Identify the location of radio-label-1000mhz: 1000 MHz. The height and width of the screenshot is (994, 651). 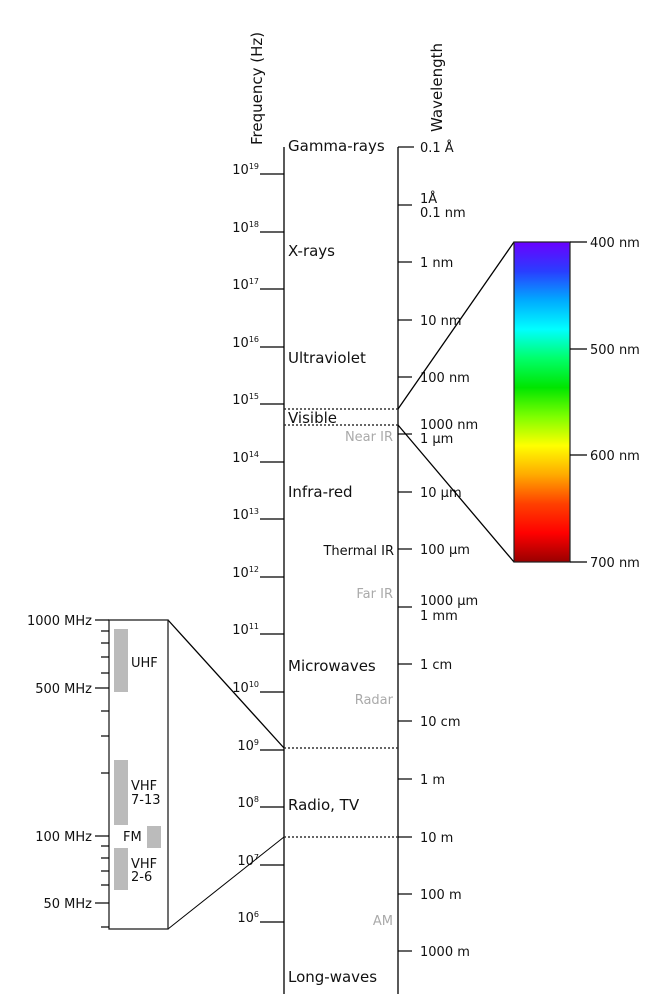
(59, 621).